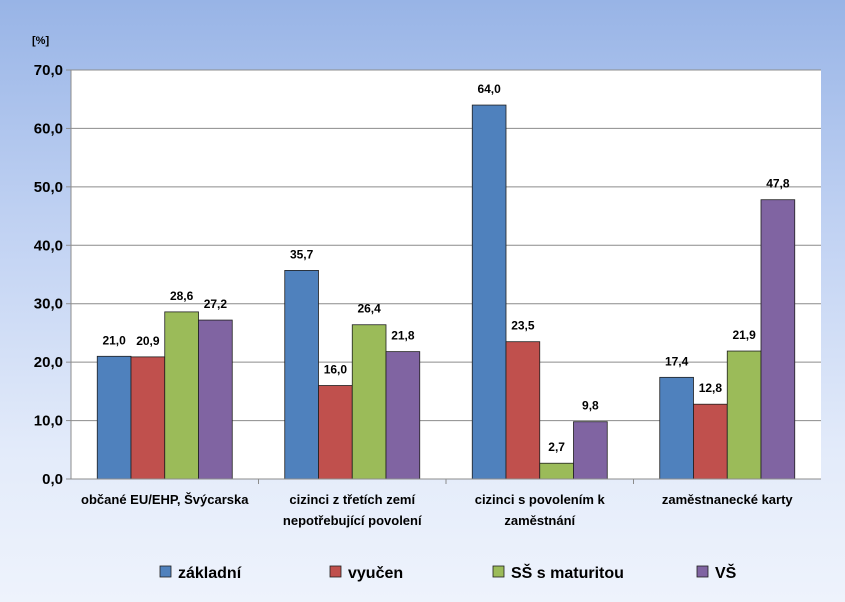  Describe the element at coordinates (352, 499) in the screenshot. I see `category-label: cizinci z třetích zemí` at that location.